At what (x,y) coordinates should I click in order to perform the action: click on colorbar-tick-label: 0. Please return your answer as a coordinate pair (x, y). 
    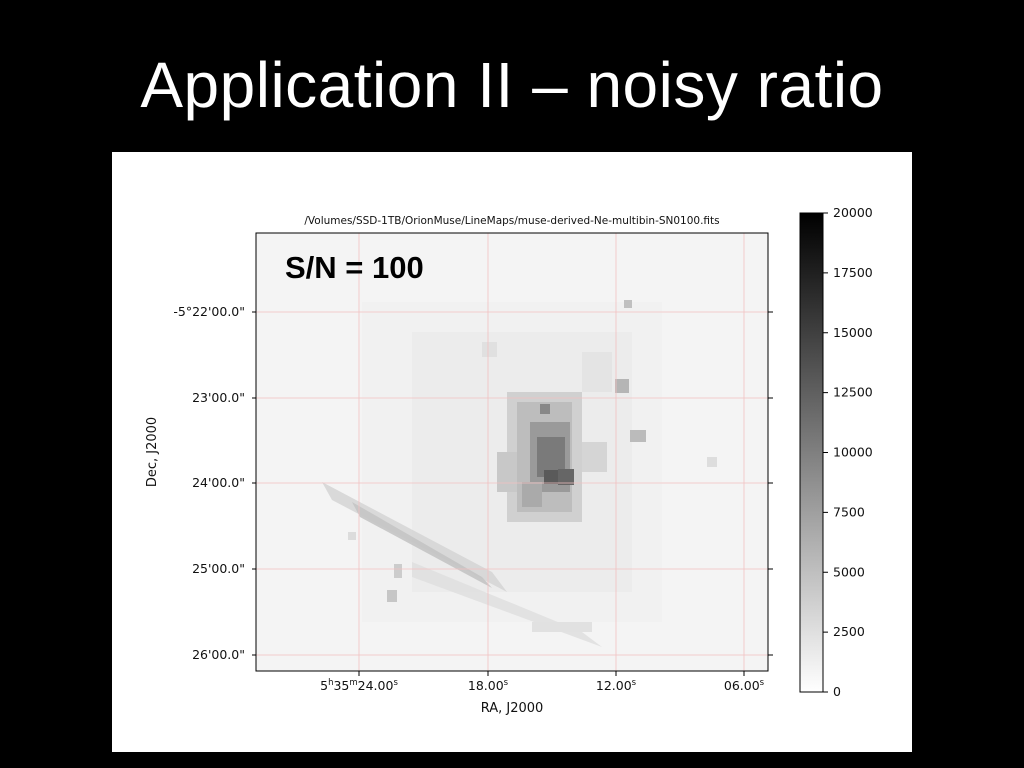
    Looking at the image, I should click on (837, 691).